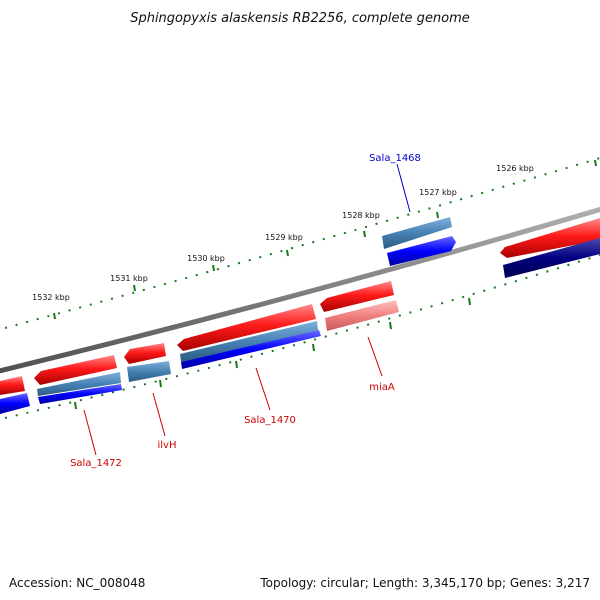 The width and height of the screenshot is (600, 600). What do you see at coordinates (361, 215) in the screenshot?
I see `tick-label-1528: 1528 kbp` at bounding box center [361, 215].